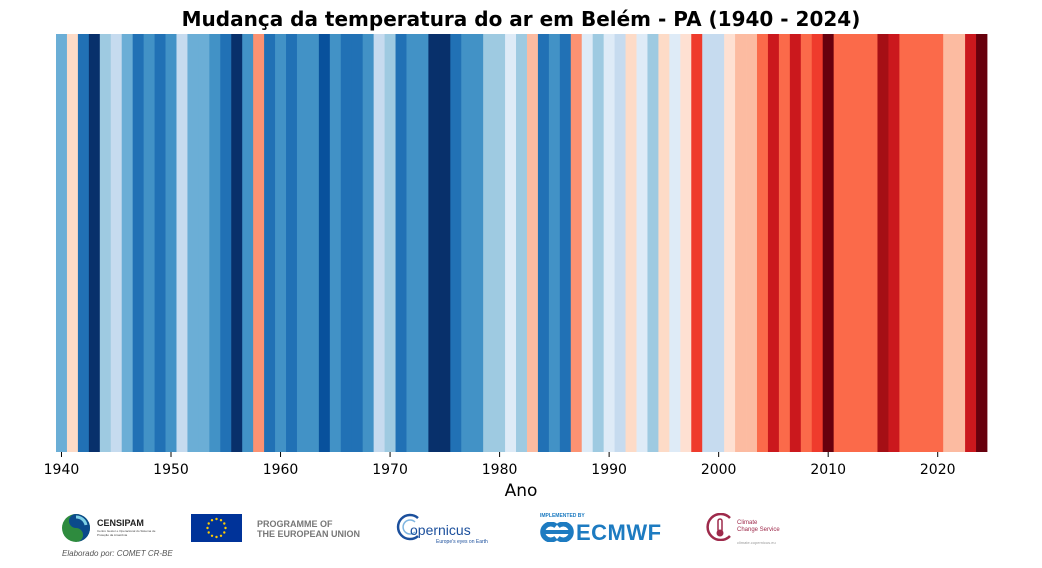  Describe the element at coordinates (883, 243) in the screenshot. I see `stripe-2015` at that location.